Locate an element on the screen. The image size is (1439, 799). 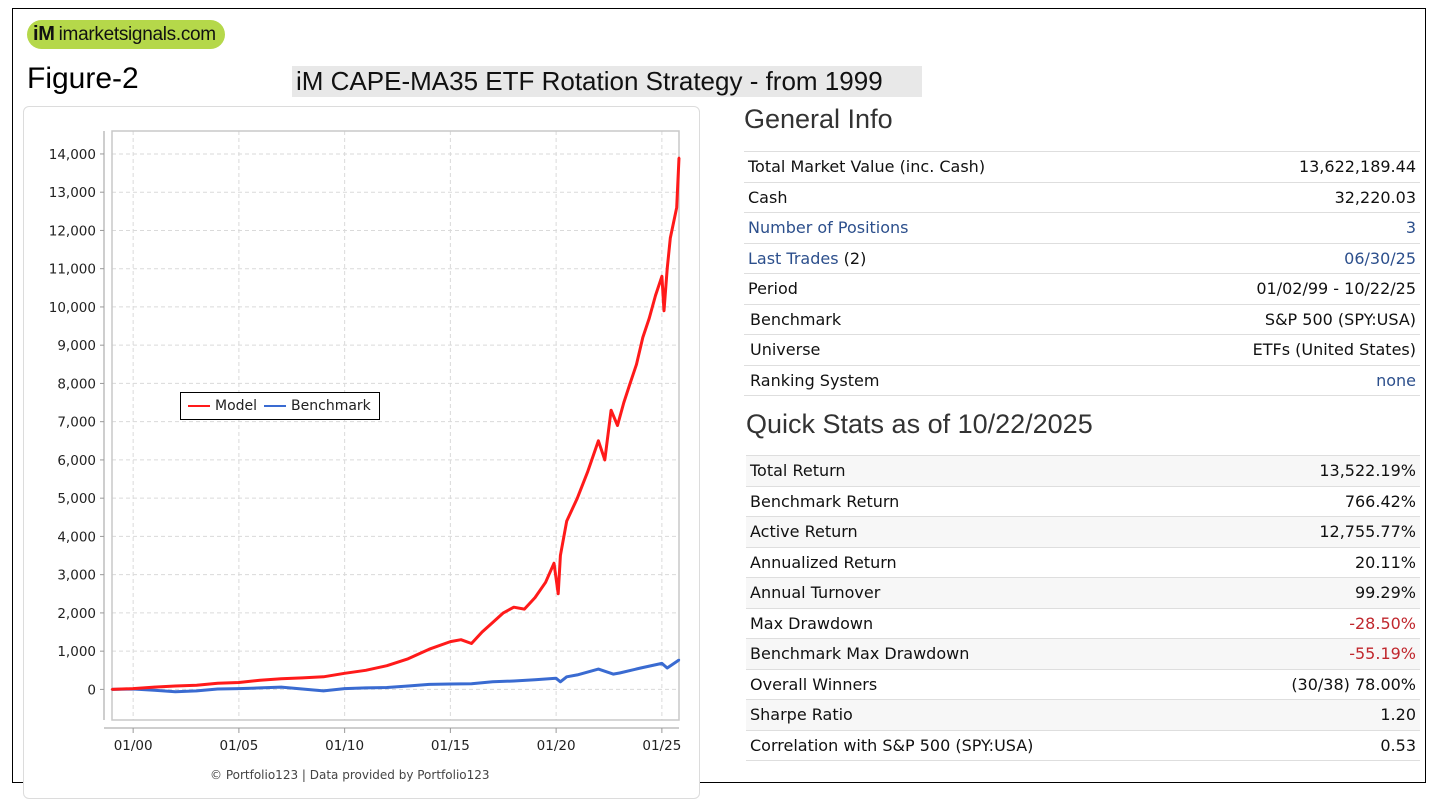
series-line-benchmark is located at coordinates (395, 676).